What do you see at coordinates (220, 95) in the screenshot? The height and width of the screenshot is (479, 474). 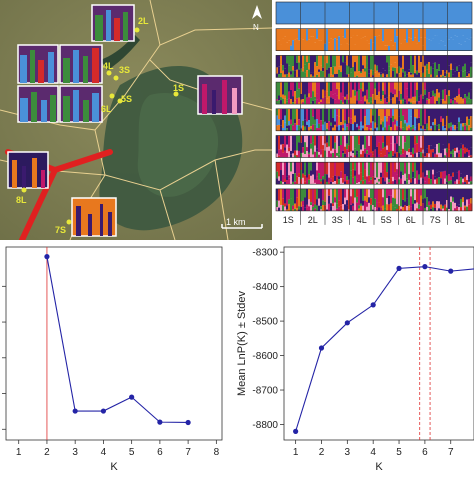 I see `inset-1S` at bounding box center [220, 95].